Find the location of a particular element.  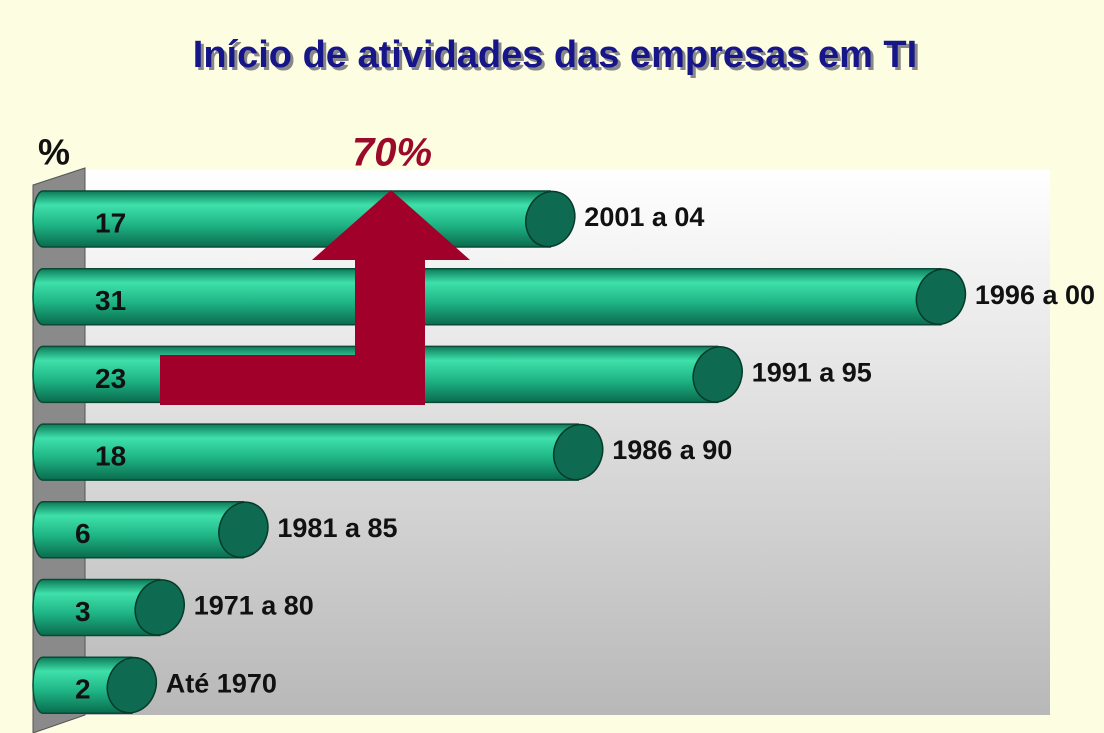

value-label: 17 is located at coordinates (110, 222).